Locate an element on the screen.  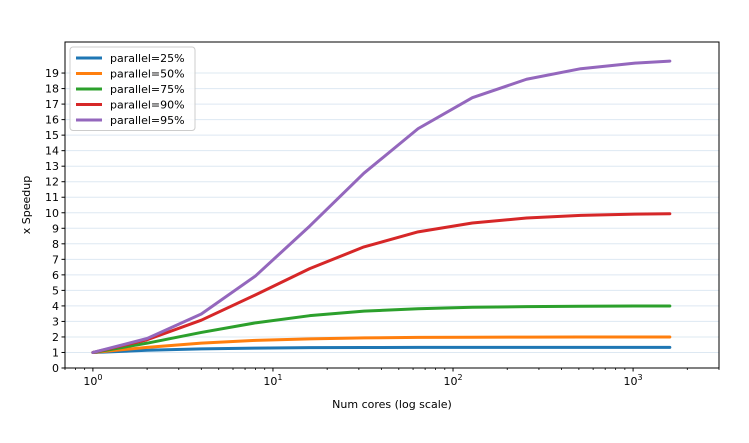
y-tick-label: 3 is located at coordinates (55, 321).